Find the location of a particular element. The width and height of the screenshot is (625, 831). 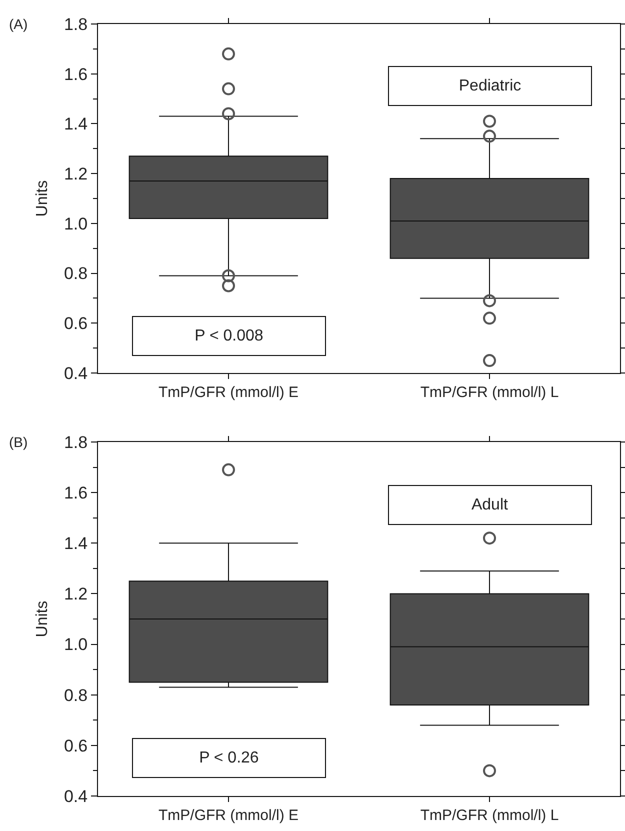

annotation: Pediatric is located at coordinates (490, 86).